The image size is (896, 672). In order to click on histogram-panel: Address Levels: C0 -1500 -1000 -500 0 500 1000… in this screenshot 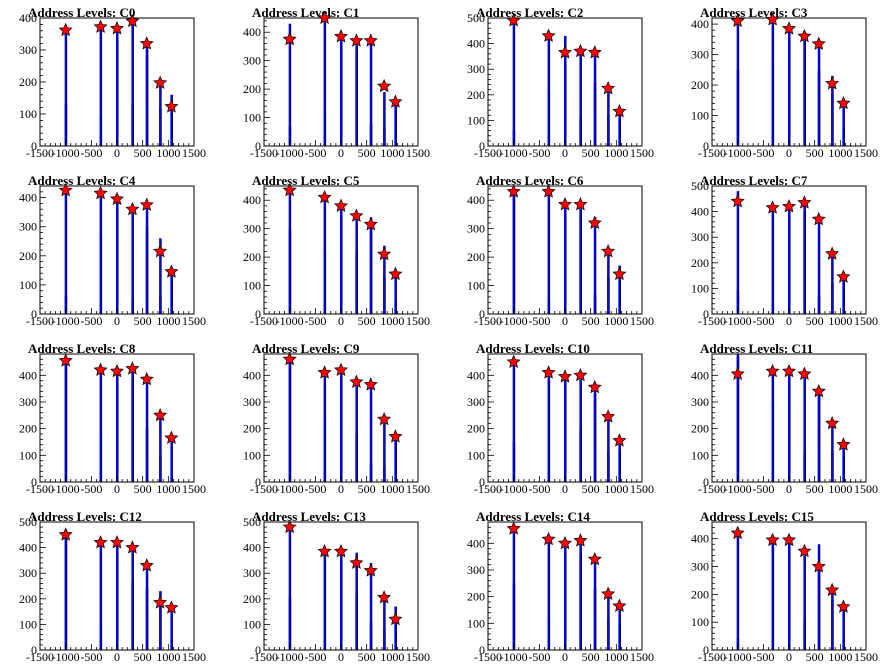, I will do `click(112, 84)`.